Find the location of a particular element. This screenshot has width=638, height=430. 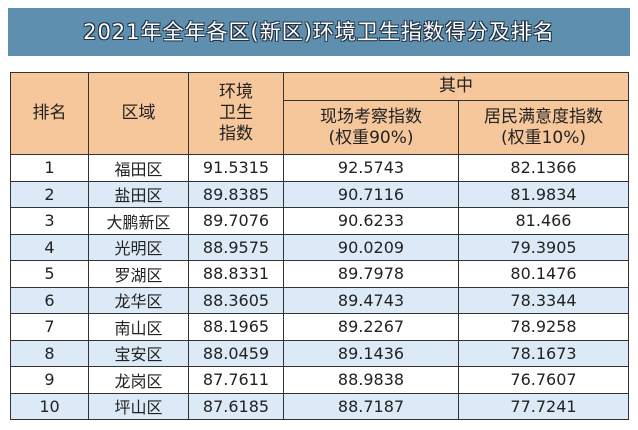

table-cell: 4 is located at coordinates (49, 247).